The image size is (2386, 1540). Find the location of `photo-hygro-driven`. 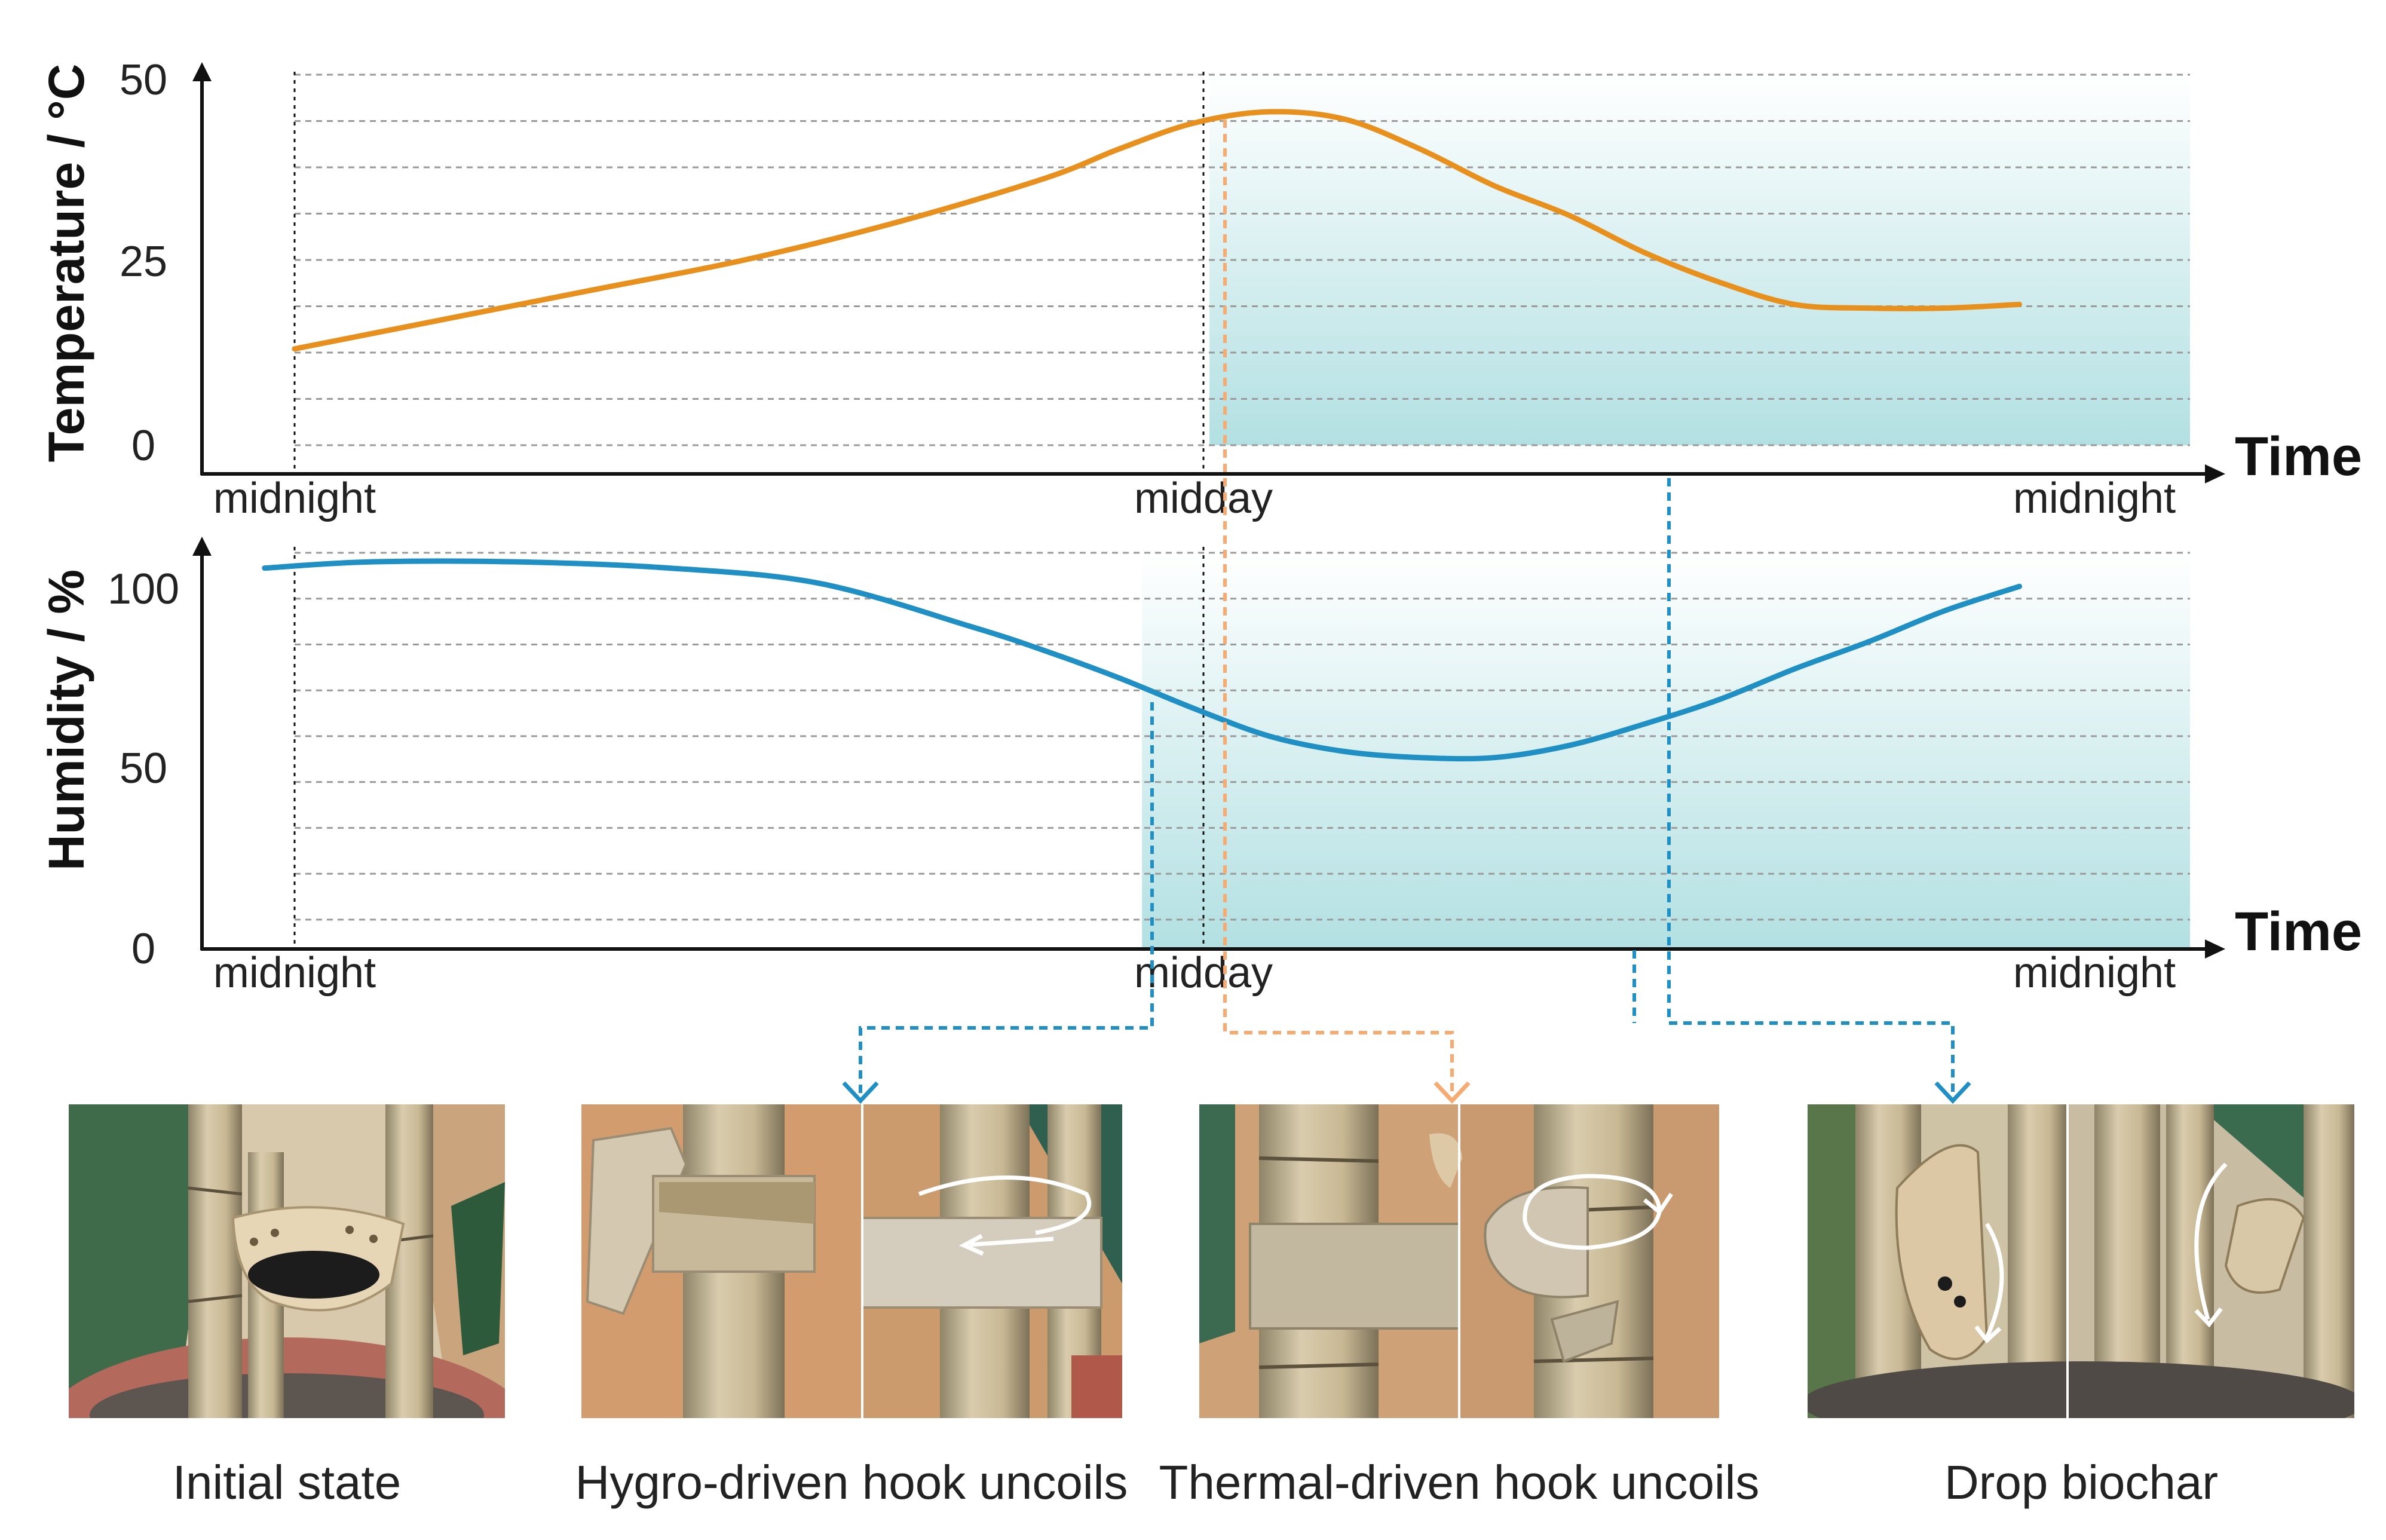

photo-hygro-driven is located at coordinates (851, 1261).